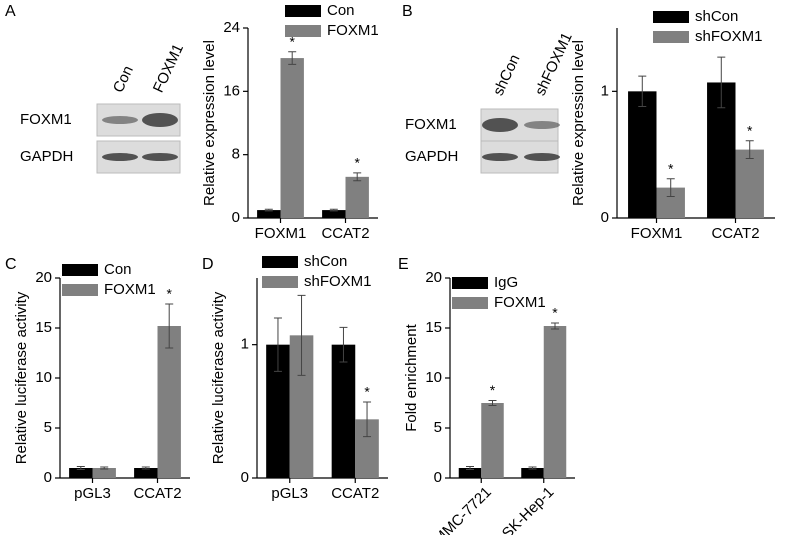 This screenshot has height=535, width=786. Describe the element at coordinates (11, 264) in the screenshot. I see `panel-label: C` at that location.